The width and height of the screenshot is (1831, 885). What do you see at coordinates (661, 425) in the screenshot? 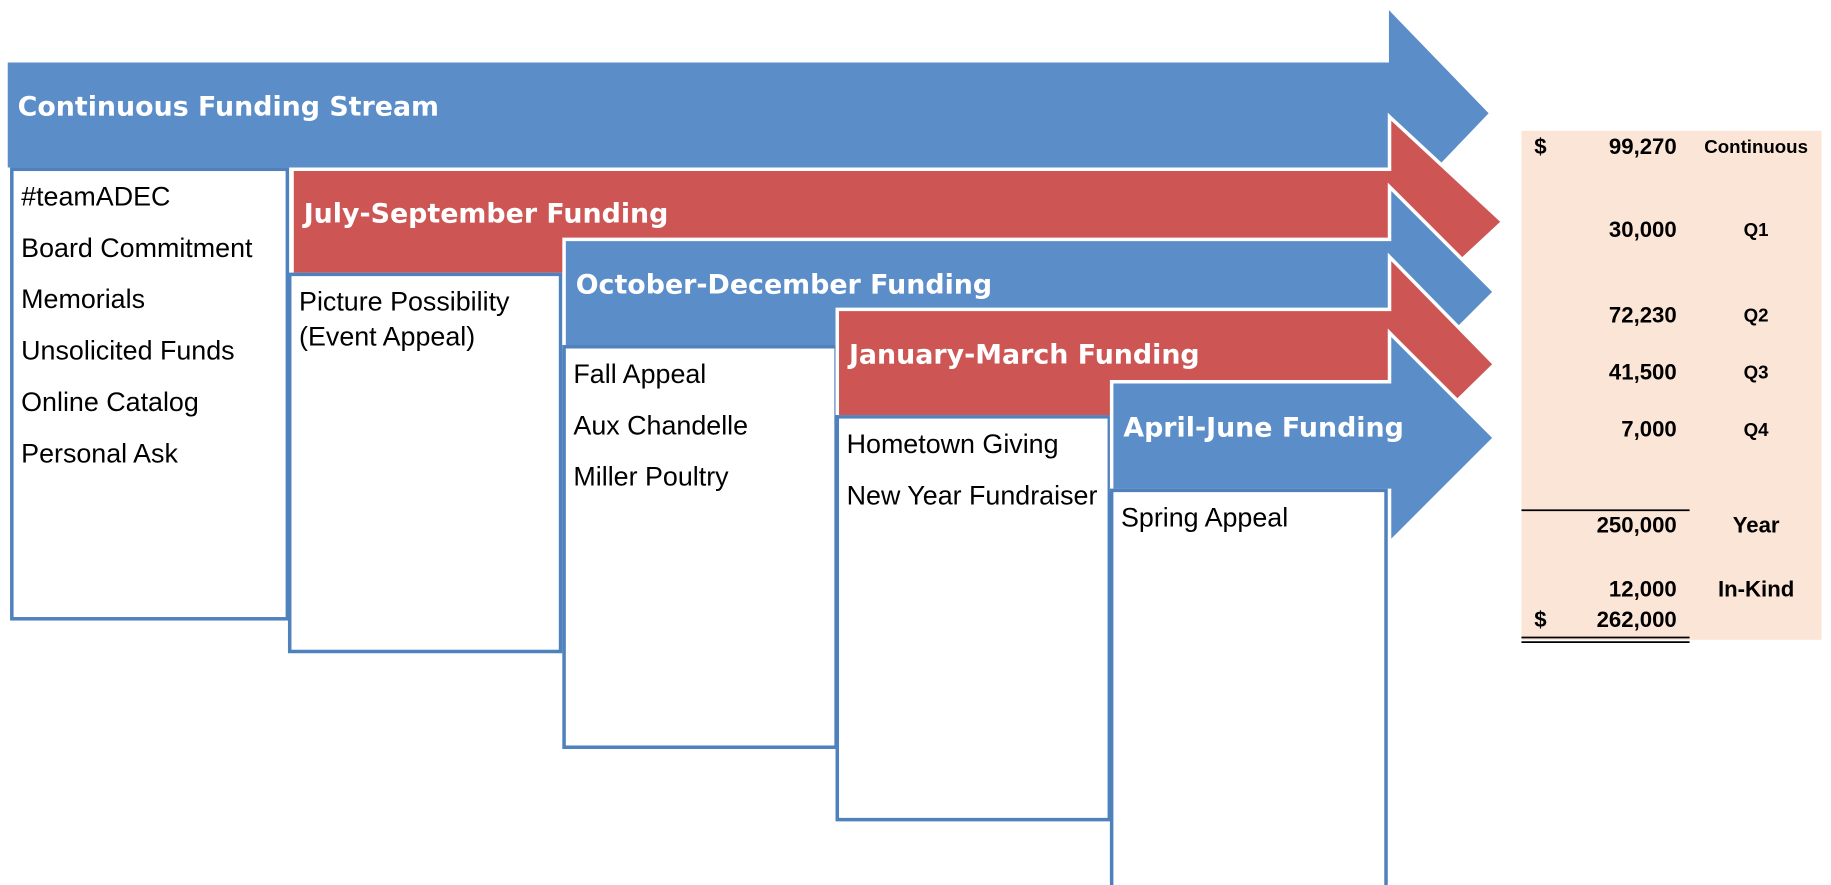
I see `item: Aux Chandelle` at bounding box center [661, 425].